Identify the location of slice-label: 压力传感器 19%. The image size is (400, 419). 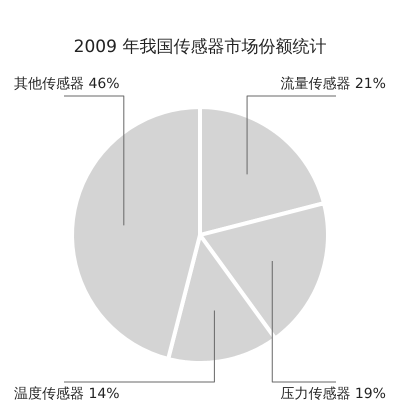
(333, 394).